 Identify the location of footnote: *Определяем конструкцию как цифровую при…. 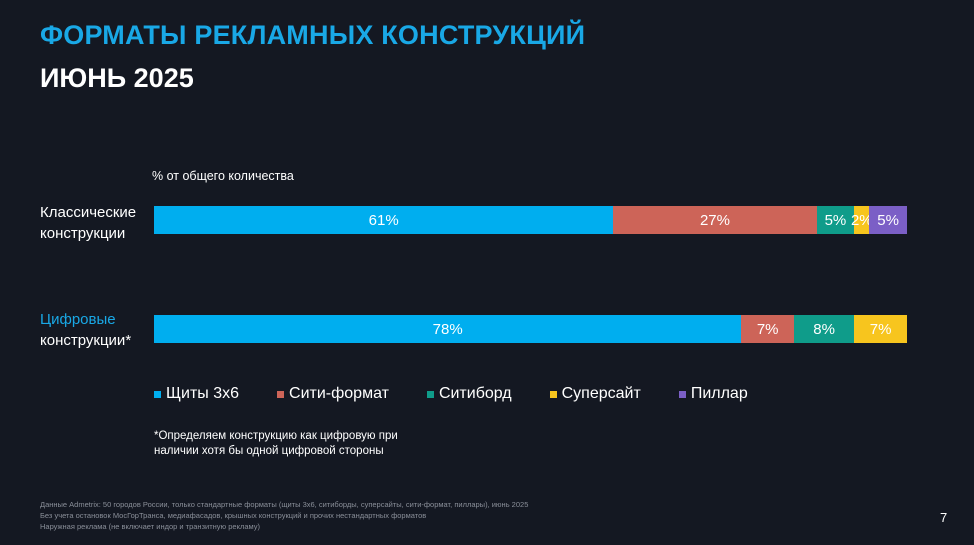
(276, 444).